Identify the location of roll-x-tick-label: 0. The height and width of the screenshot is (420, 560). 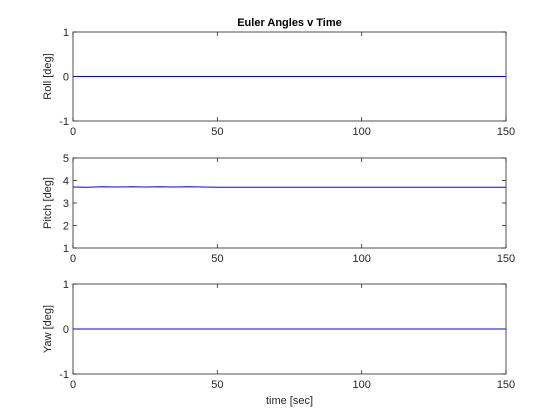
(73, 132).